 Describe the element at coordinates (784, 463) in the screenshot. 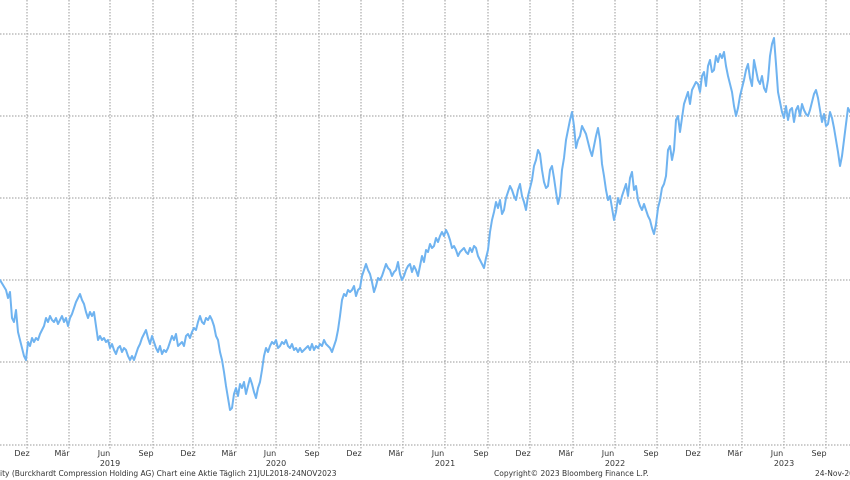

I see `x-year-label: 2023` at that location.